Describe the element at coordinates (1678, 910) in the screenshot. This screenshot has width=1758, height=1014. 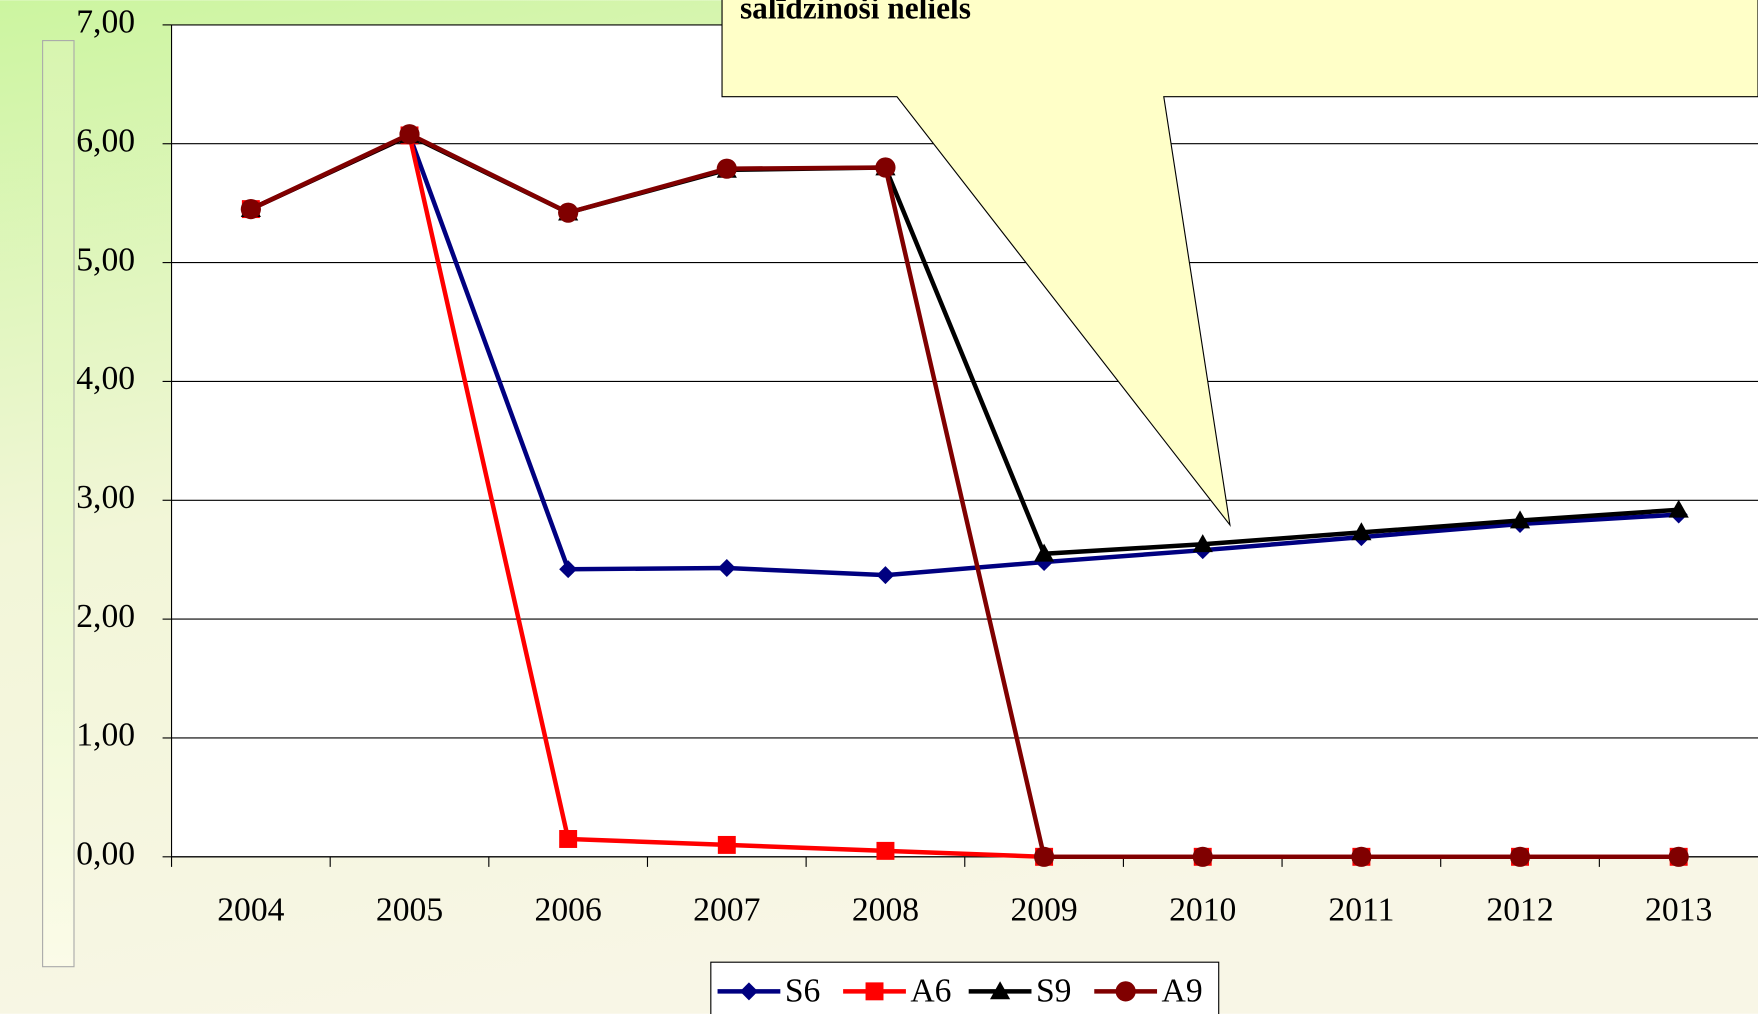
I see `x-tick-label: 2013` at that location.